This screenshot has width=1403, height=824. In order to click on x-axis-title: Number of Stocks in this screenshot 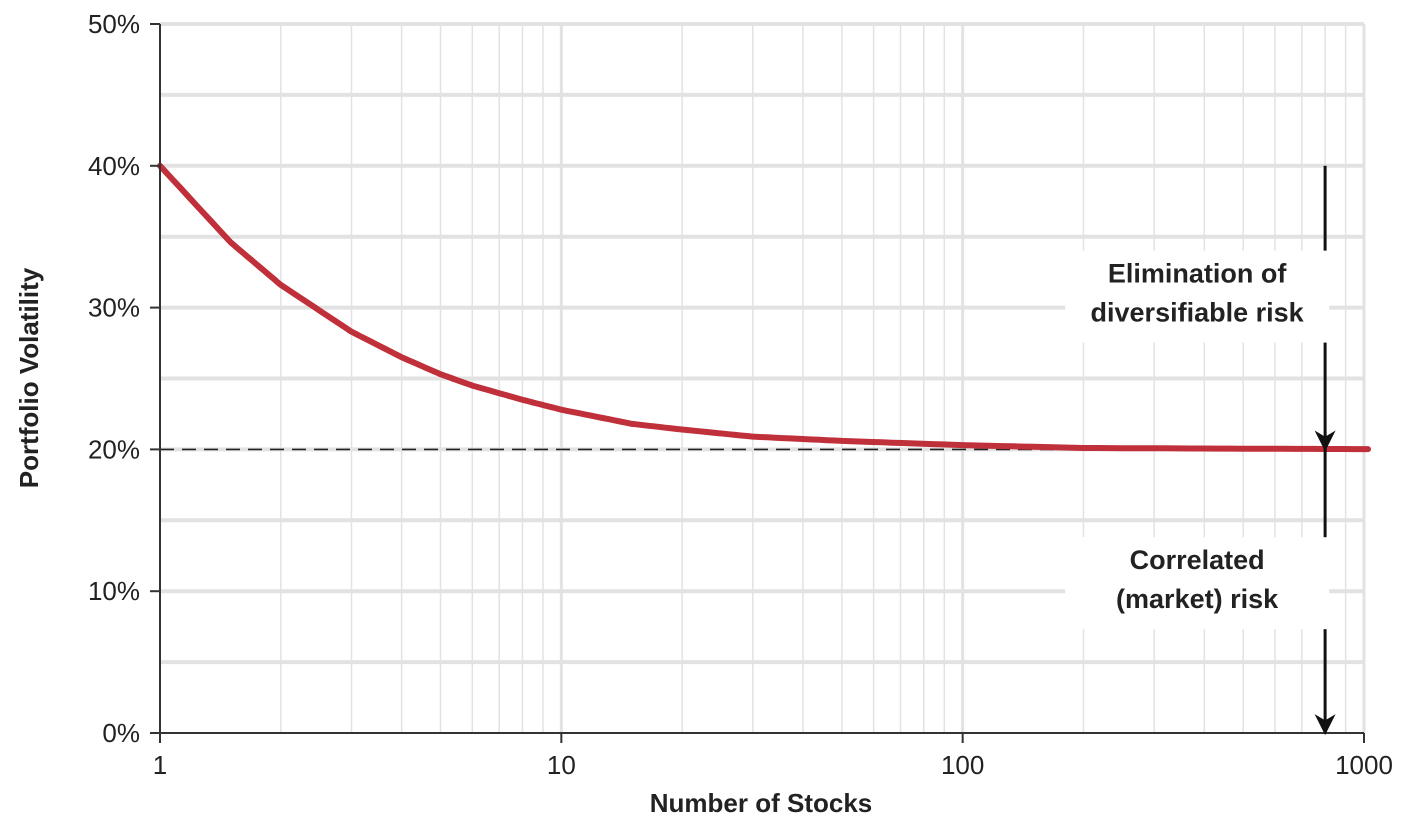, I will do `click(761, 803)`.